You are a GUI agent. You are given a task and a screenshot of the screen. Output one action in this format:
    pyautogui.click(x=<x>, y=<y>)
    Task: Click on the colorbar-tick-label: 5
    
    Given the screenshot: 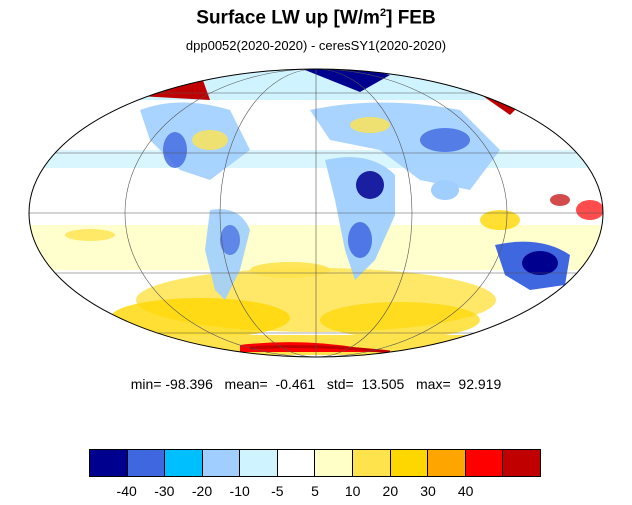 What is the action you would take?
    pyautogui.click(x=315, y=491)
    